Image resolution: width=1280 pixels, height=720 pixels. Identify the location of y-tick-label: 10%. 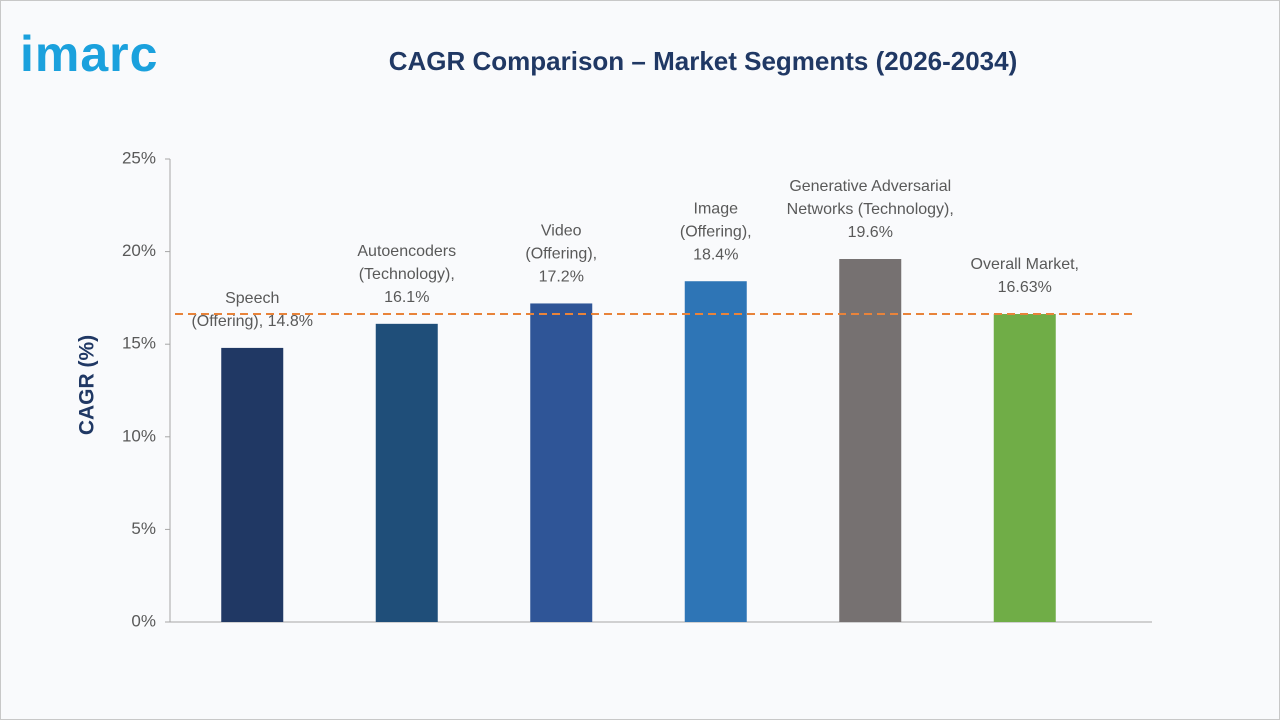
(139, 435).